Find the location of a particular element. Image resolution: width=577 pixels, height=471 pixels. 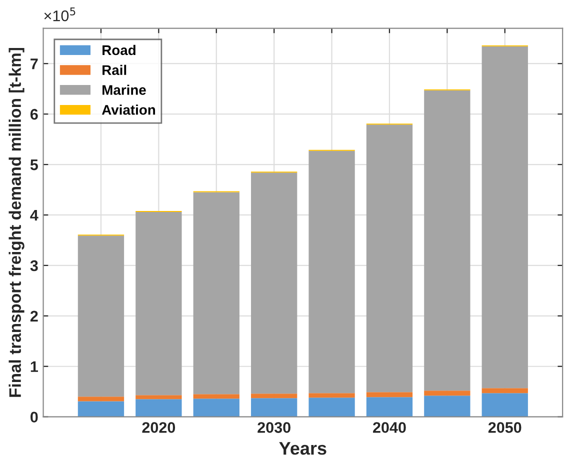

y-axis-title: Final transport freight demand million [t-km] is located at coordinates (16, 222).